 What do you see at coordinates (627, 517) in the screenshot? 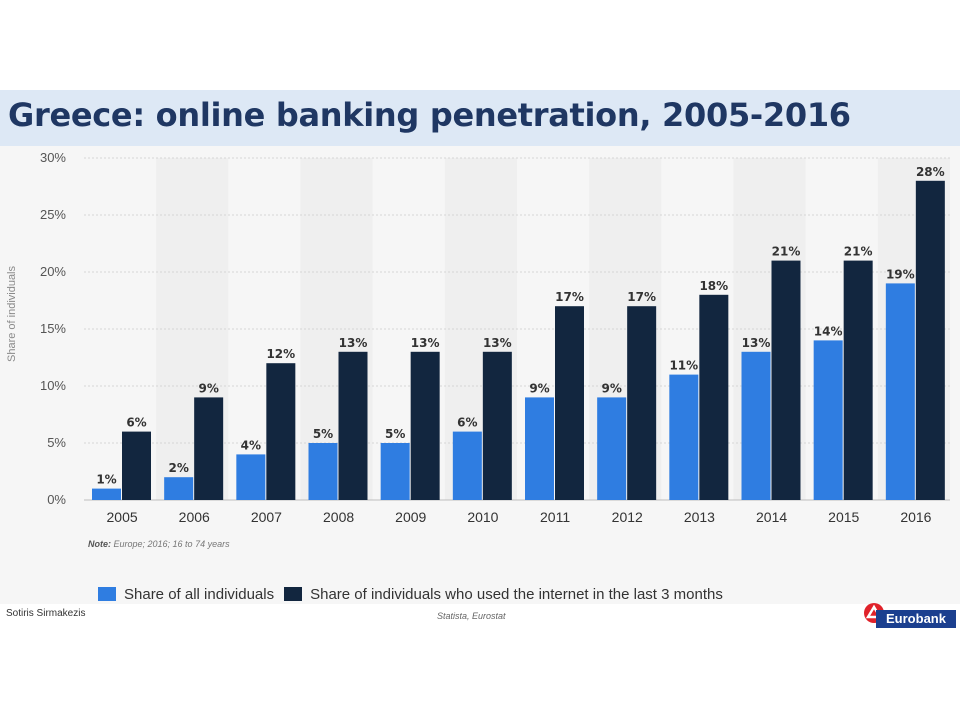
I see `x-tick-label: 2012` at bounding box center [627, 517].